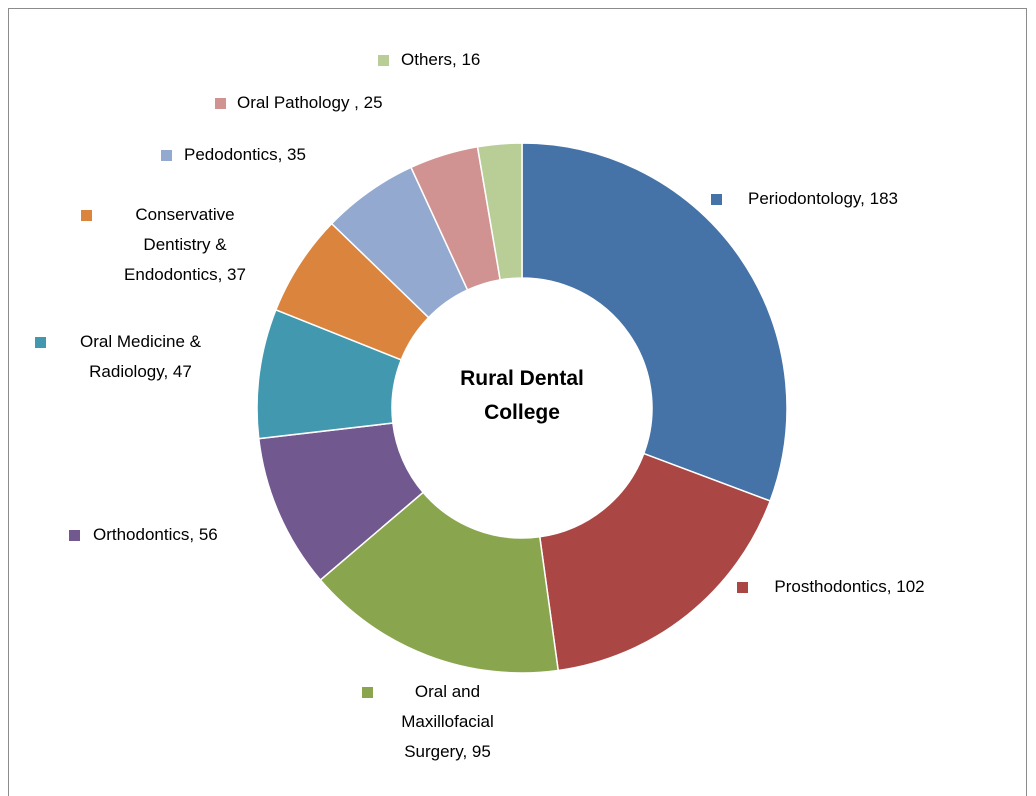 The image size is (1036, 796). Describe the element at coordinates (185, 244) in the screenshot. I see `data-label: Conservative Dentistry & Endodontics, 37` at that location.